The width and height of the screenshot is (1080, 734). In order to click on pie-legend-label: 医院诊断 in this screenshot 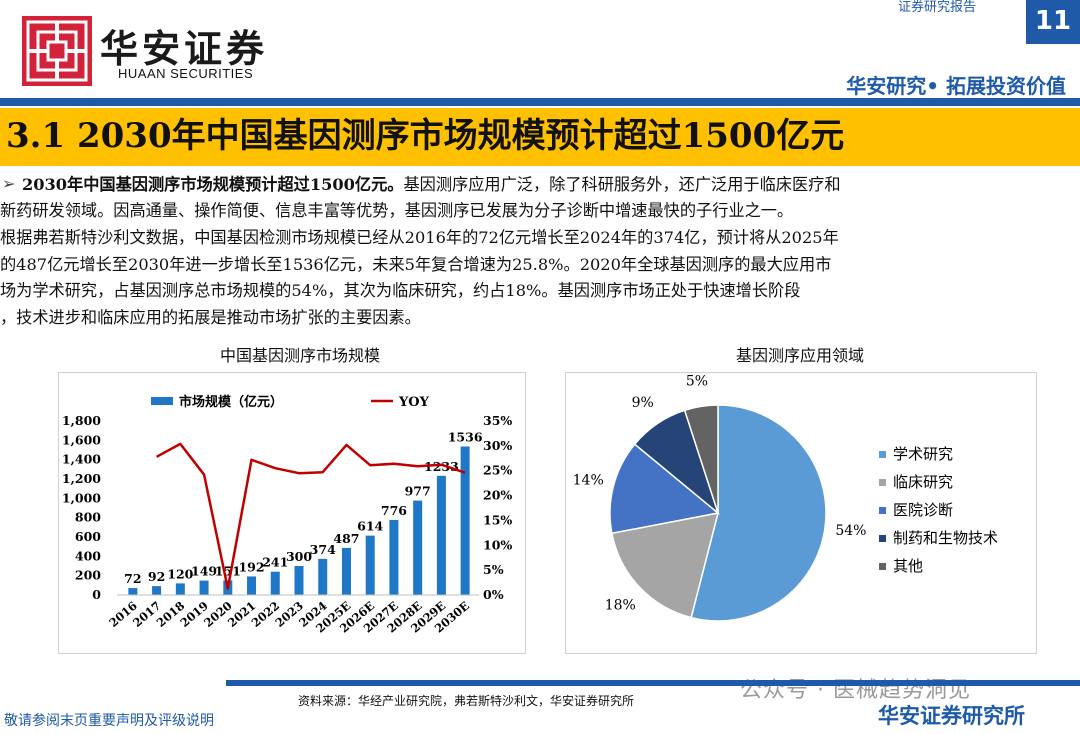, I will do `click(923, 510)`.